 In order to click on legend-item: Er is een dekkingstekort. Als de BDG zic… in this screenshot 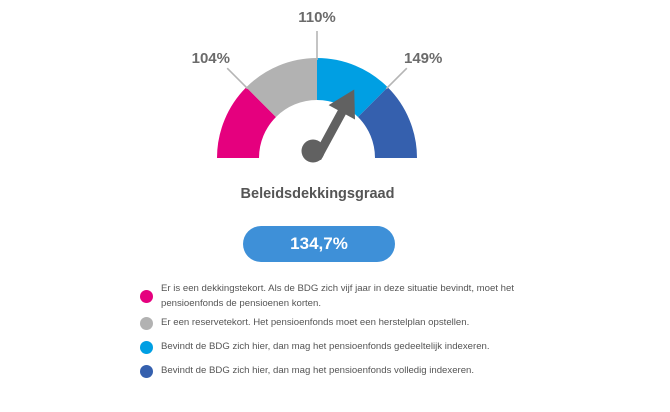, I will do `click(335, 296)`.